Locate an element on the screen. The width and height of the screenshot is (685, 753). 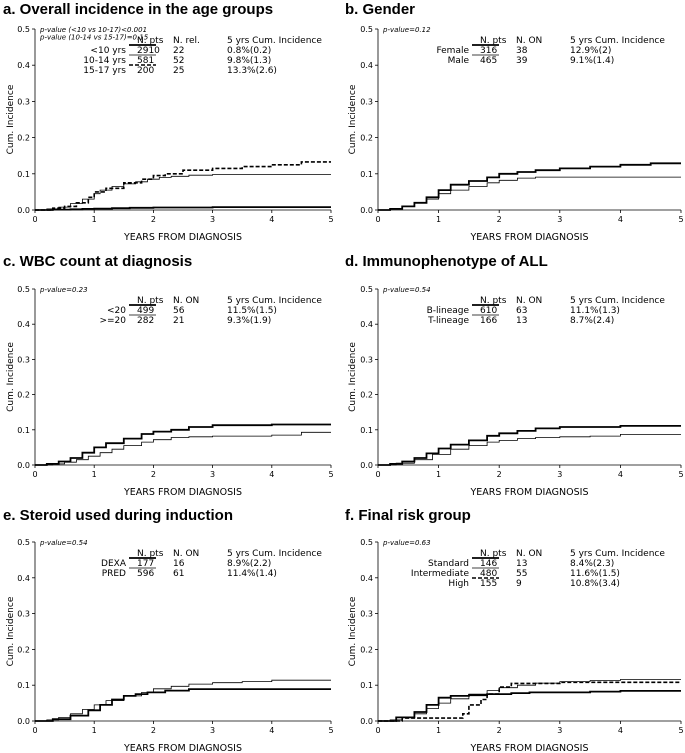
legend-n-value: 499 is located at coordinates (145, 311).